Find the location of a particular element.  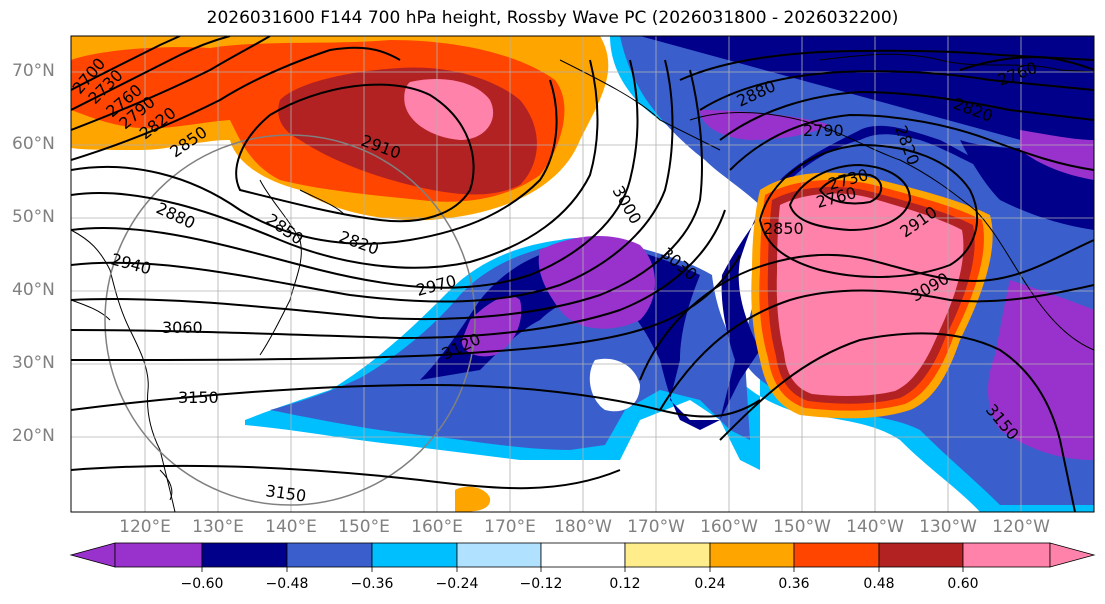

contour-label: 3060 is located at coordinates (182, 327).